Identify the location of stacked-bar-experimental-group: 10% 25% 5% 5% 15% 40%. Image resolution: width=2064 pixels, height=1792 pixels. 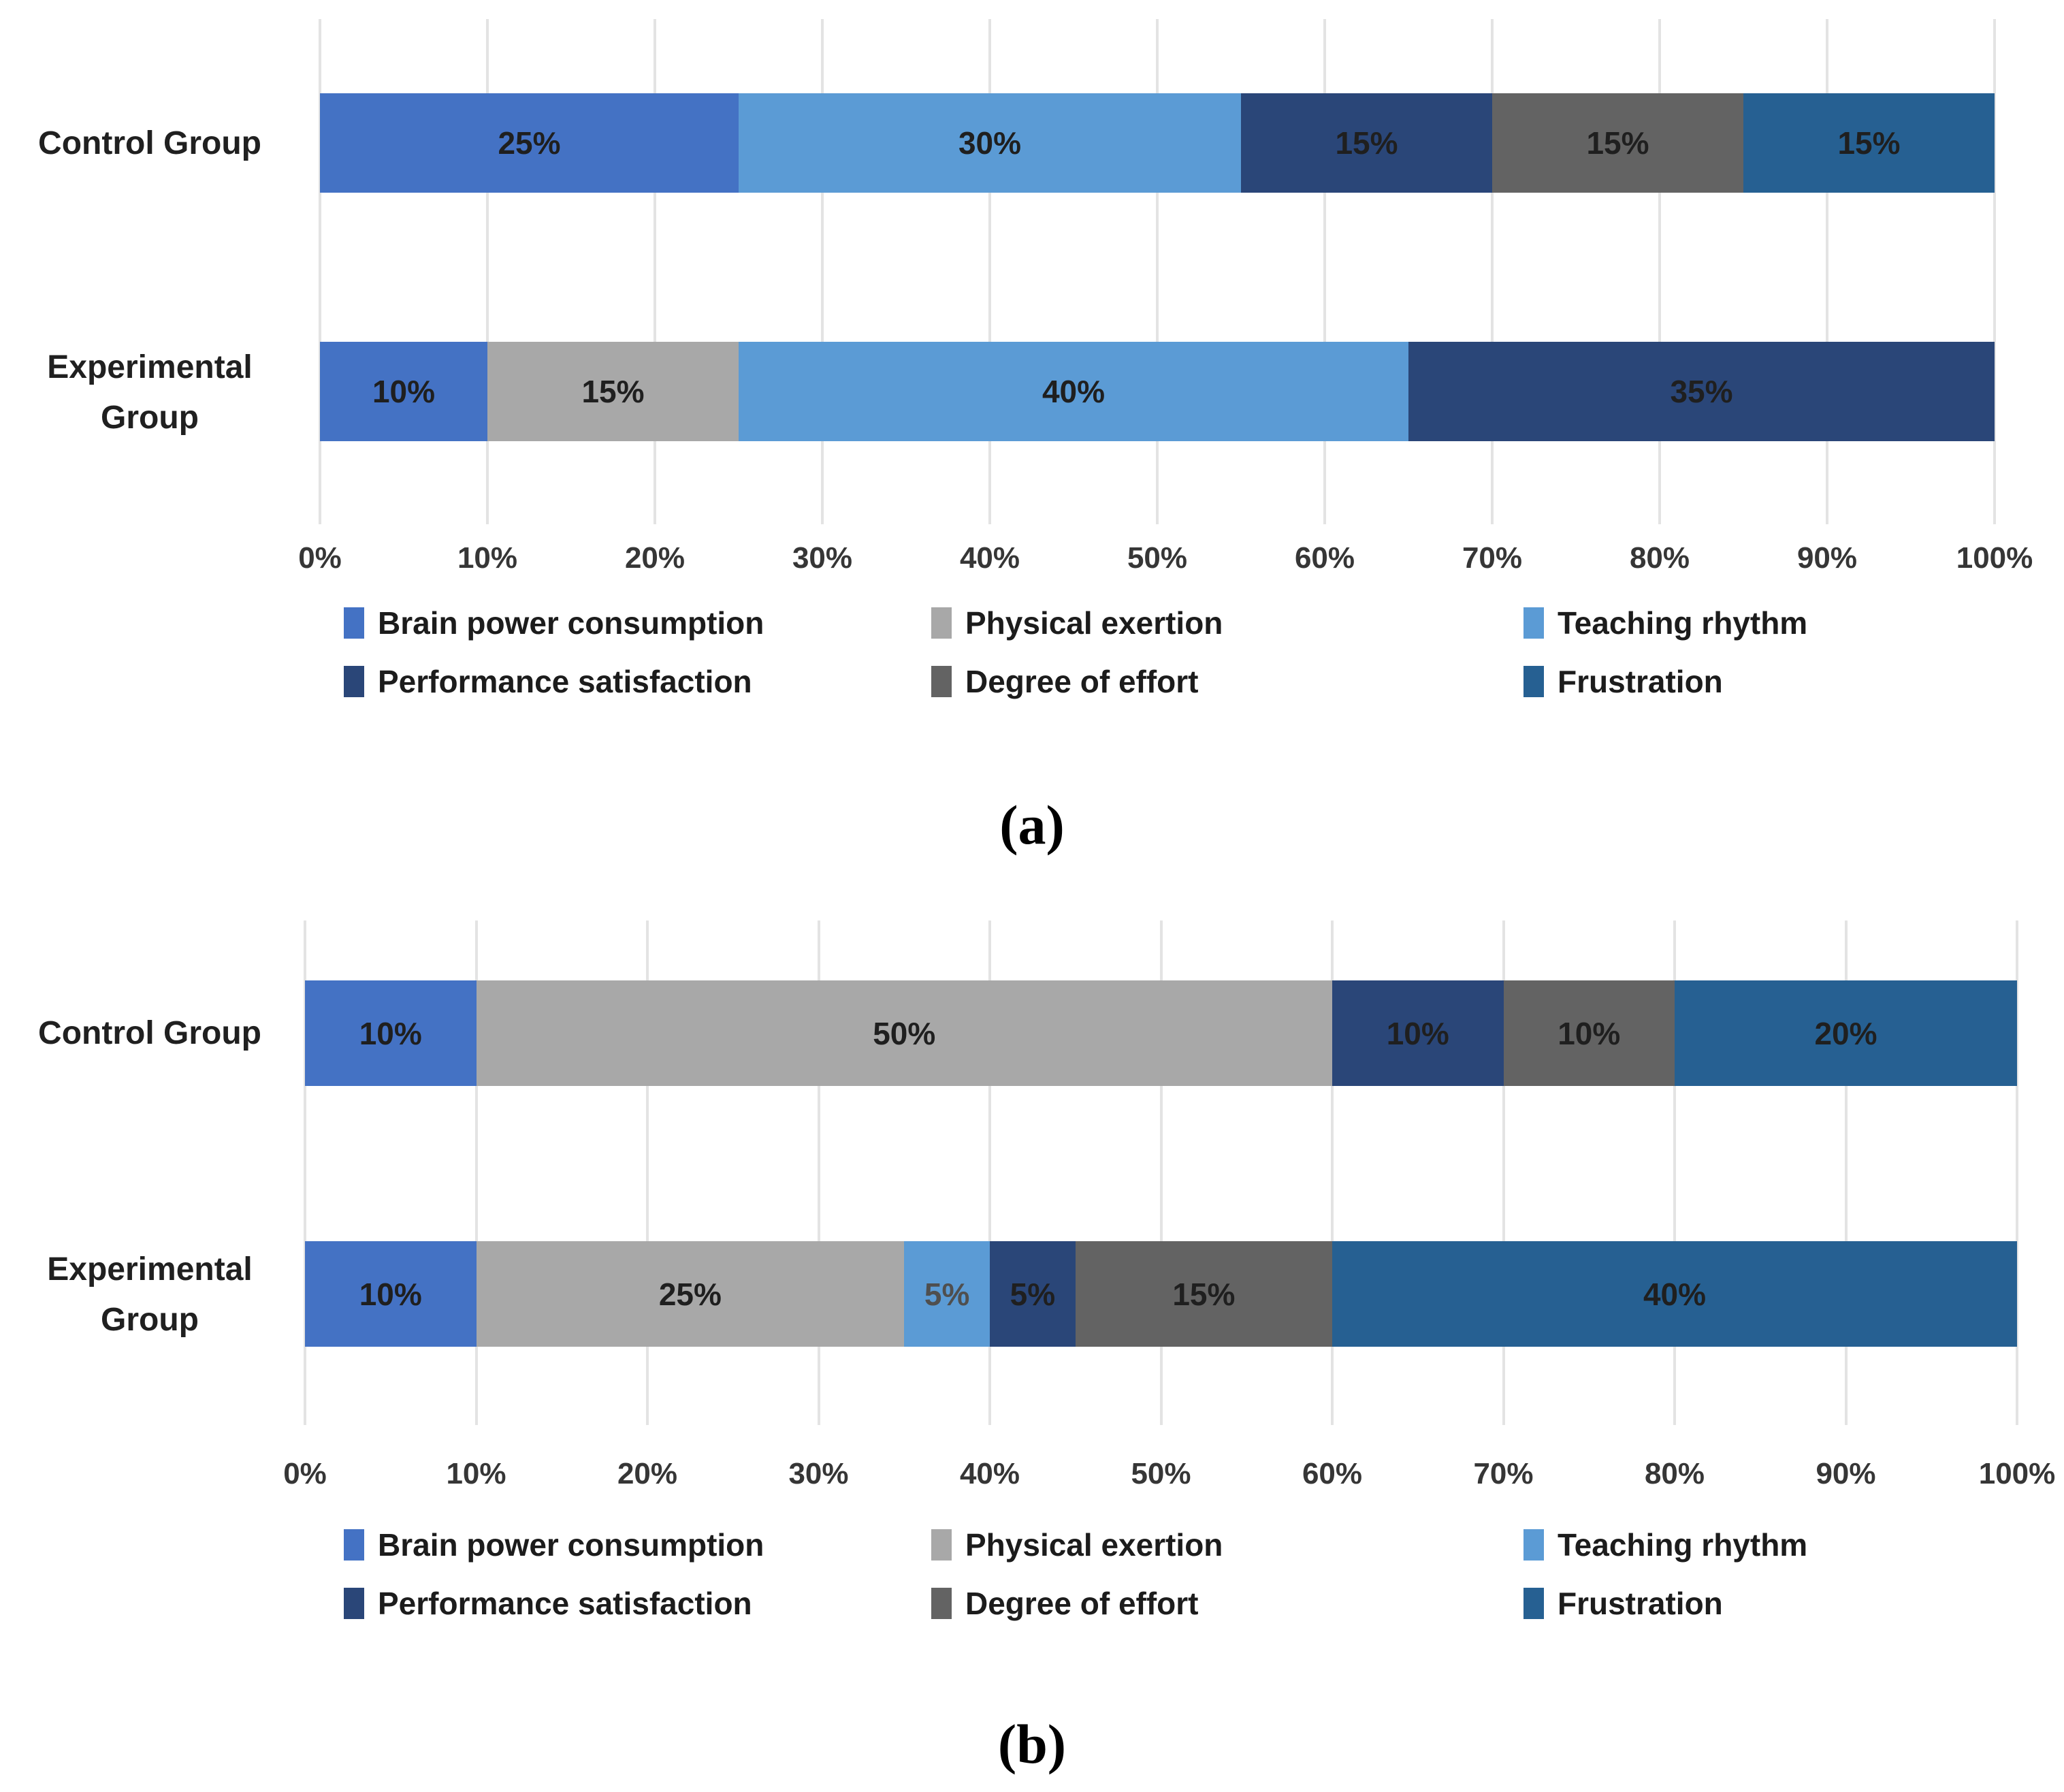
(1161, 1294).